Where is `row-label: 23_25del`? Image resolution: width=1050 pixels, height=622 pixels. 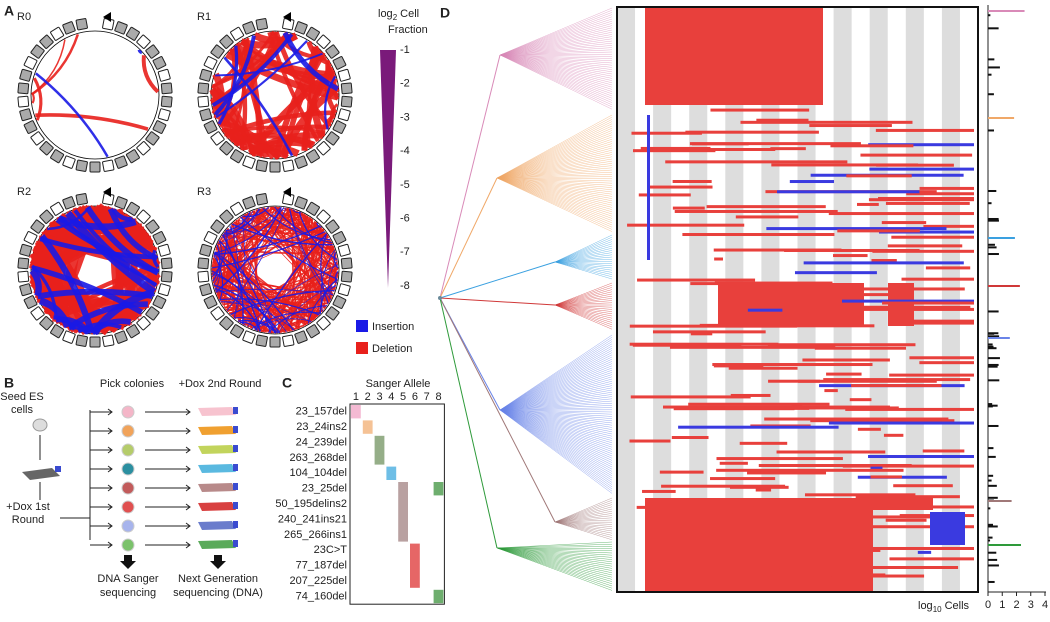
row-label: 23_25del is located at coordinates (324, 489).